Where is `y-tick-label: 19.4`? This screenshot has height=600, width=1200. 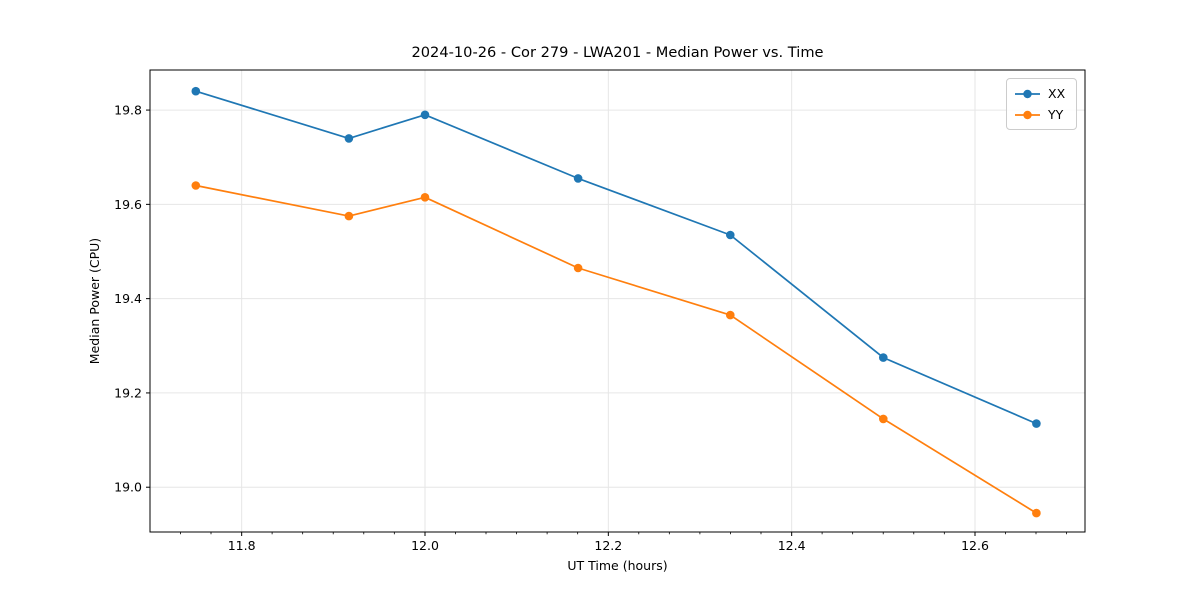 y-tick-label: 19.4 is located at coordinates (128, 298).